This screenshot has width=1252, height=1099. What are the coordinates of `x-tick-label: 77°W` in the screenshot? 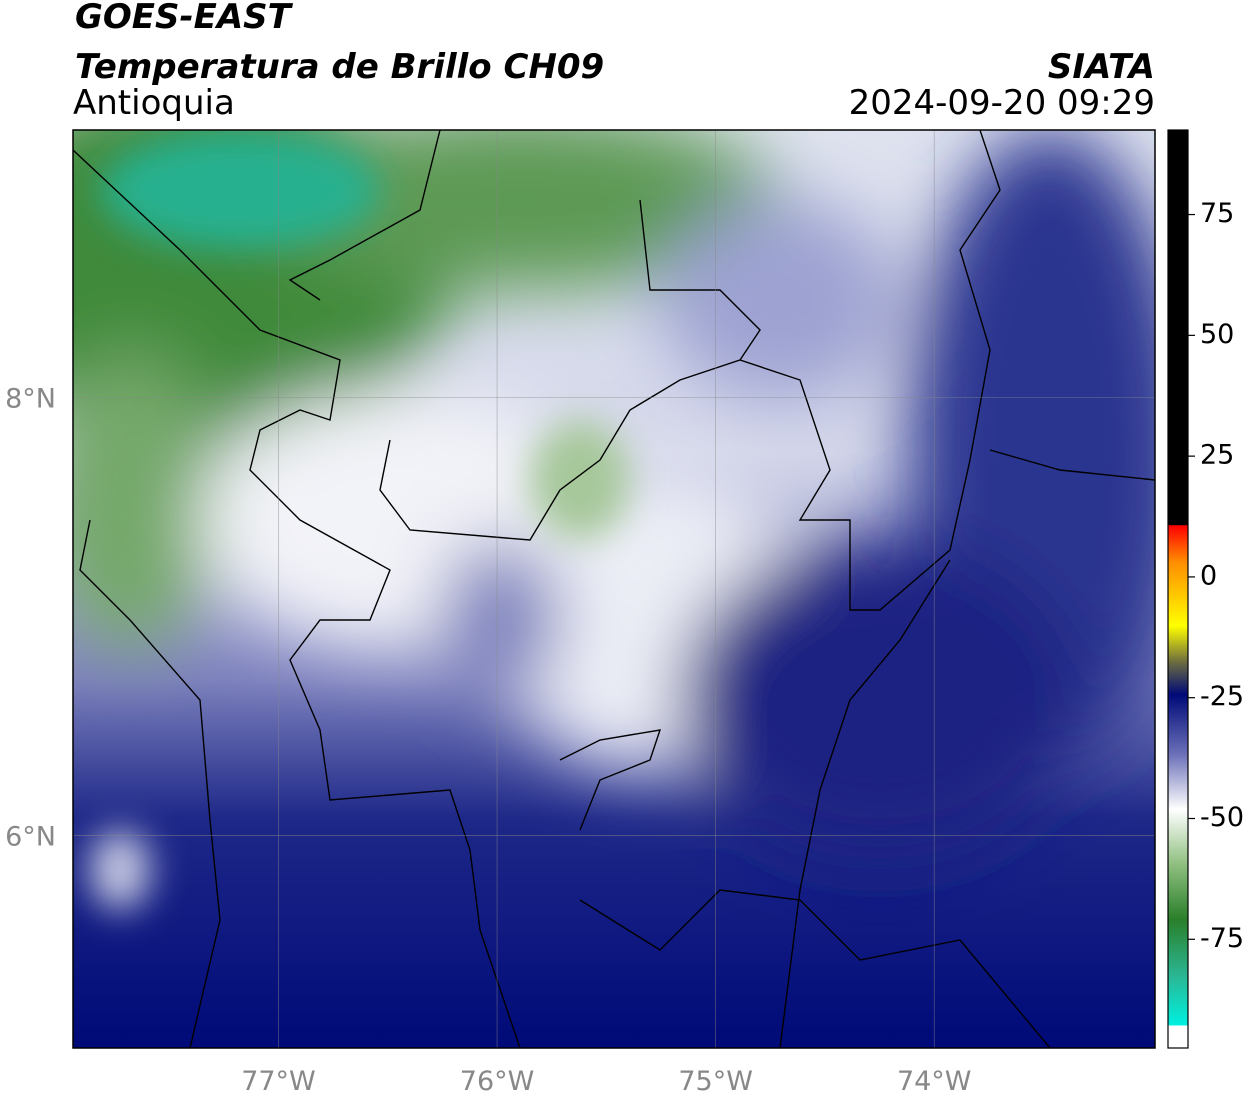 It's located at (278, 1081).